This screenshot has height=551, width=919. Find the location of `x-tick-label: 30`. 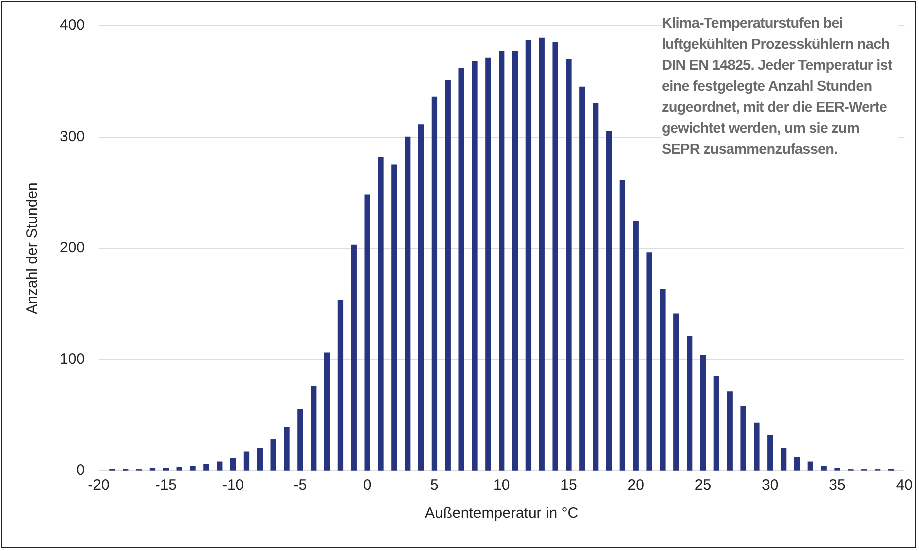

x-tick-label: 30 is located at coordinates (770, 485).